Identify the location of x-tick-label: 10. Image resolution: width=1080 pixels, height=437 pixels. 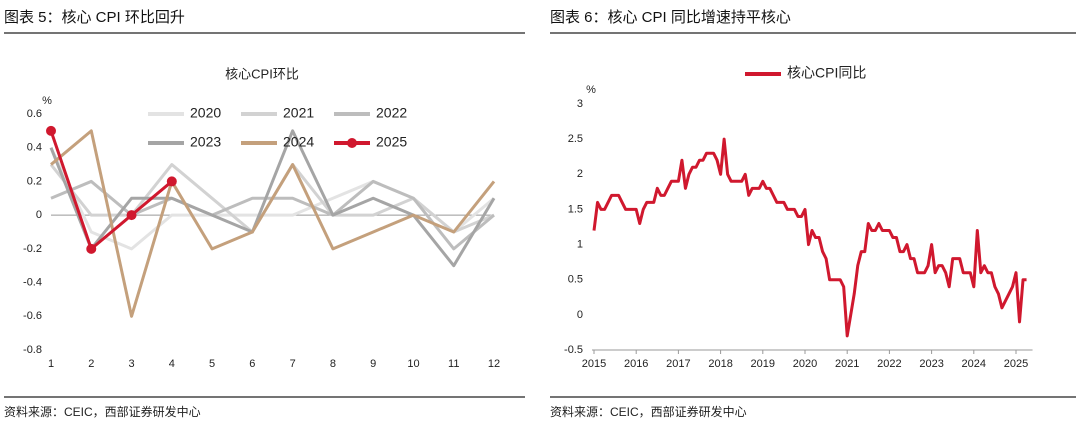
(413, 364).